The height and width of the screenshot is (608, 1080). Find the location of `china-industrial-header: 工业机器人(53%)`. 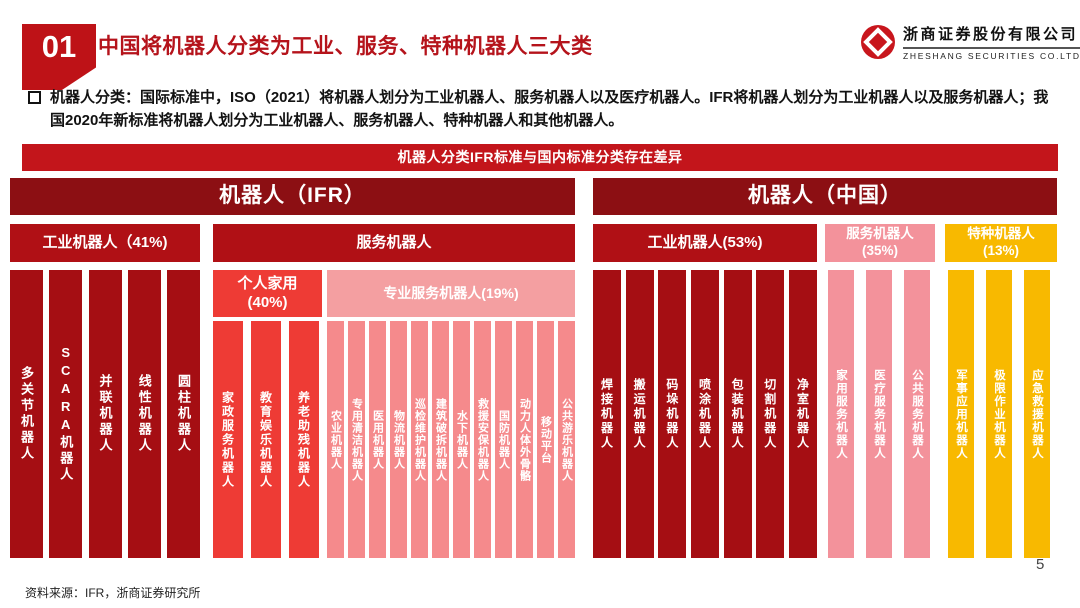

china-industrial-header: 工业机器人(53%) is located at coordinates (705, 243).